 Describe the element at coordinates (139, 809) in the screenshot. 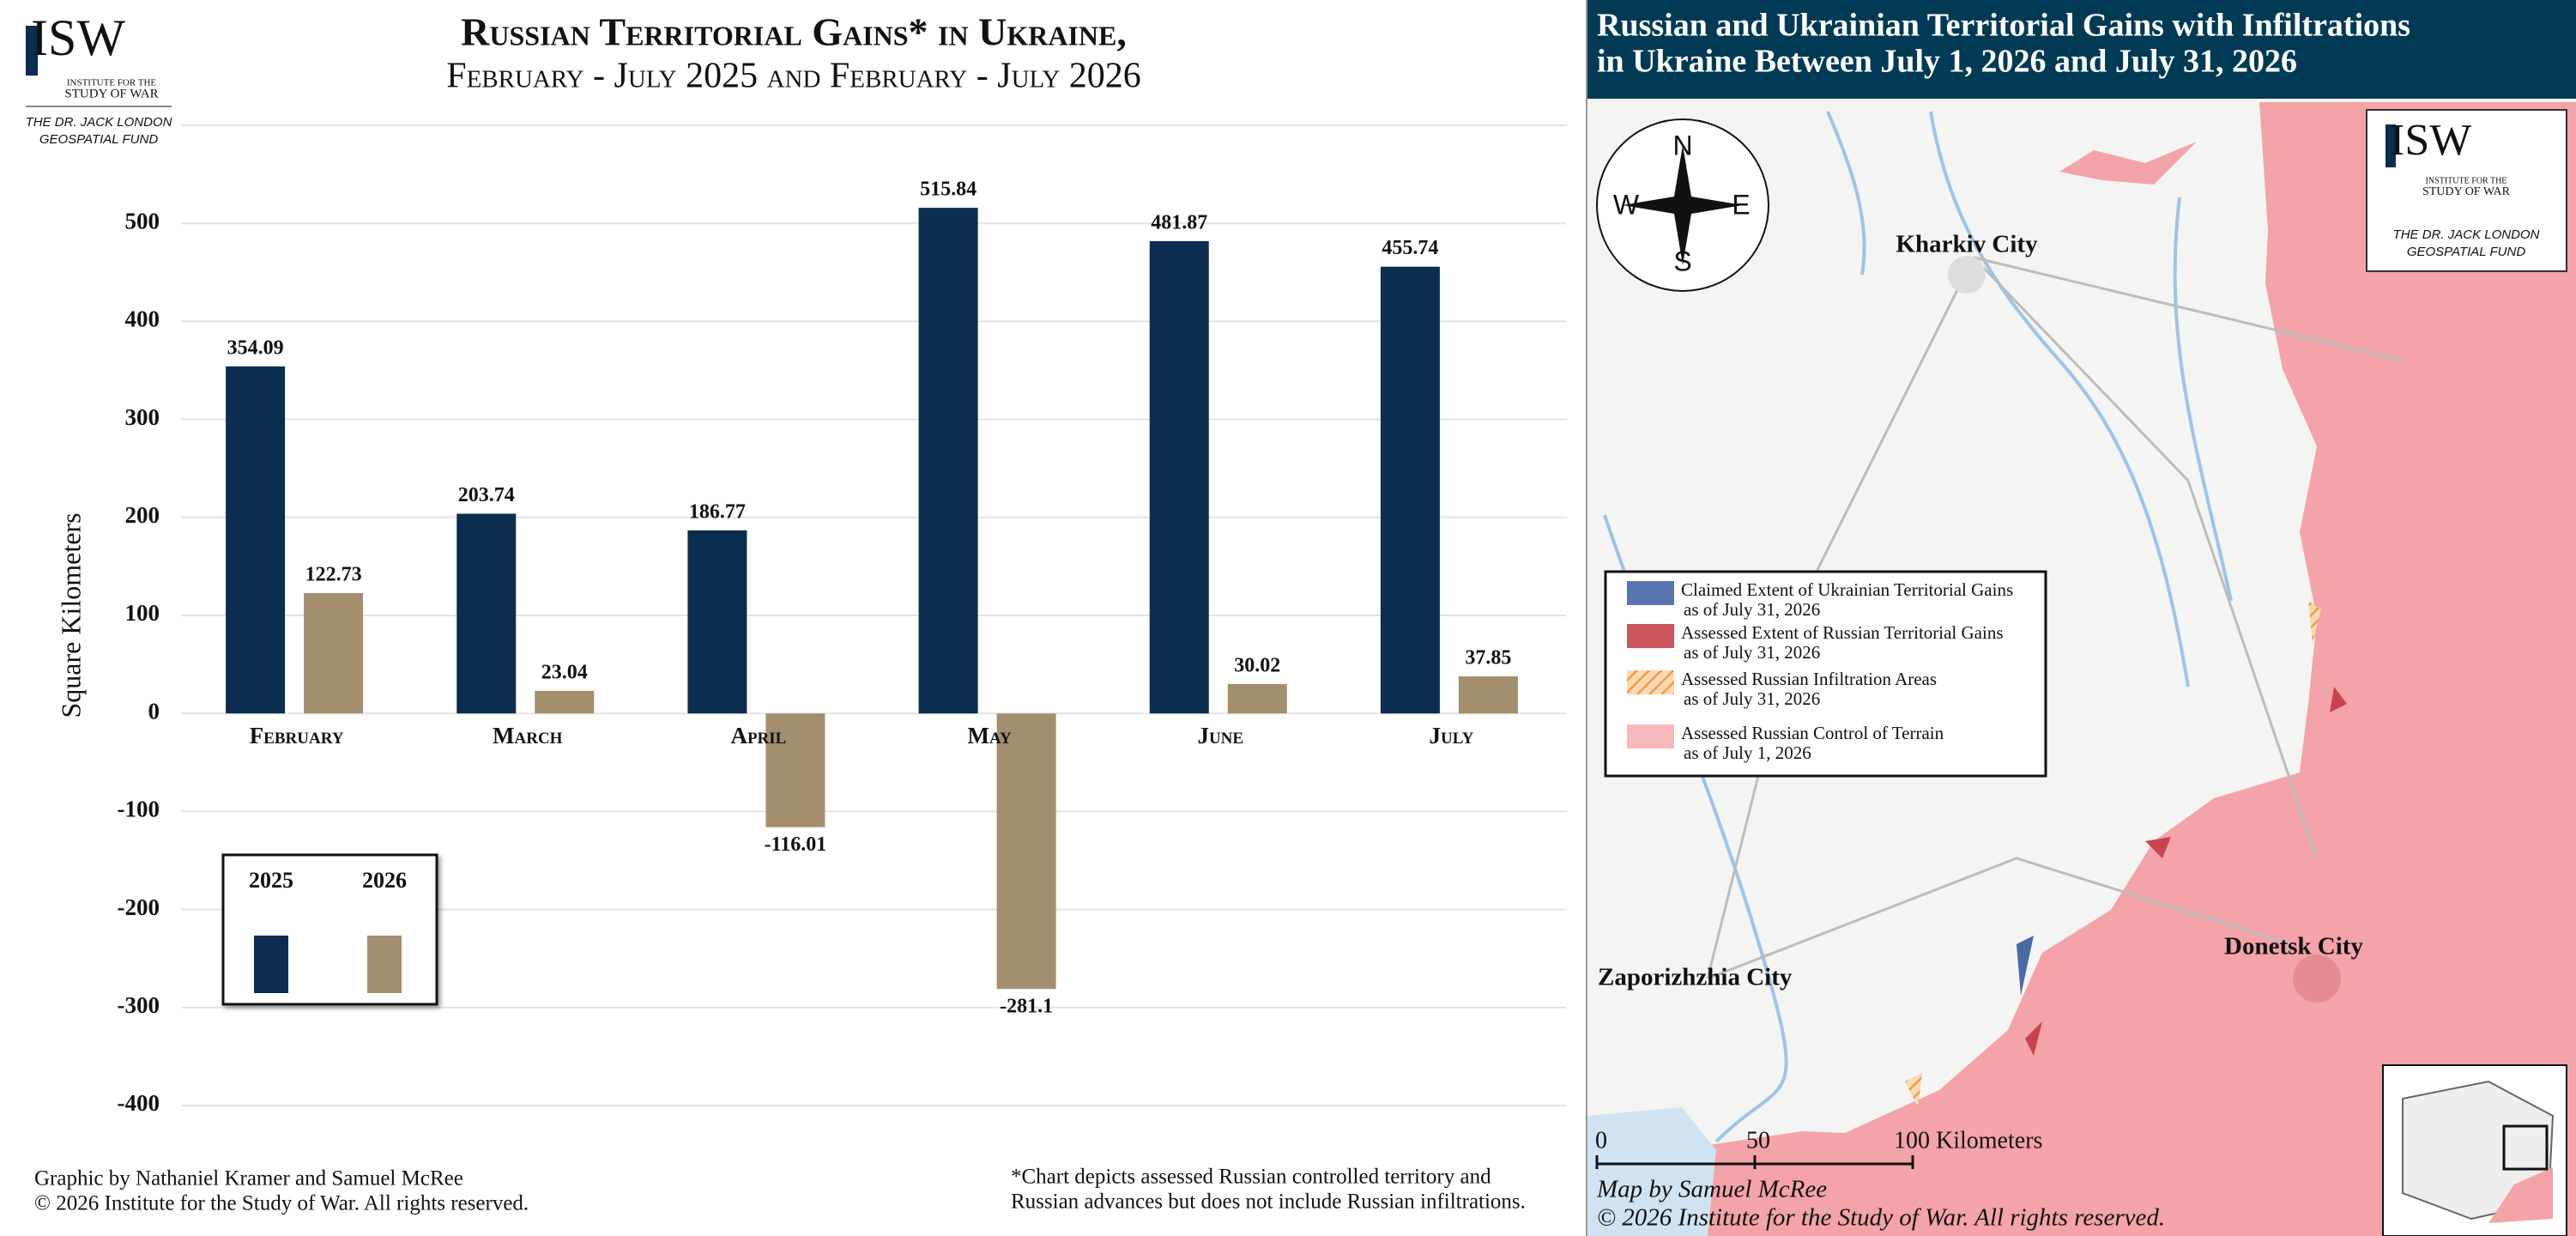

I see `y-tick-label: -100` at that location.